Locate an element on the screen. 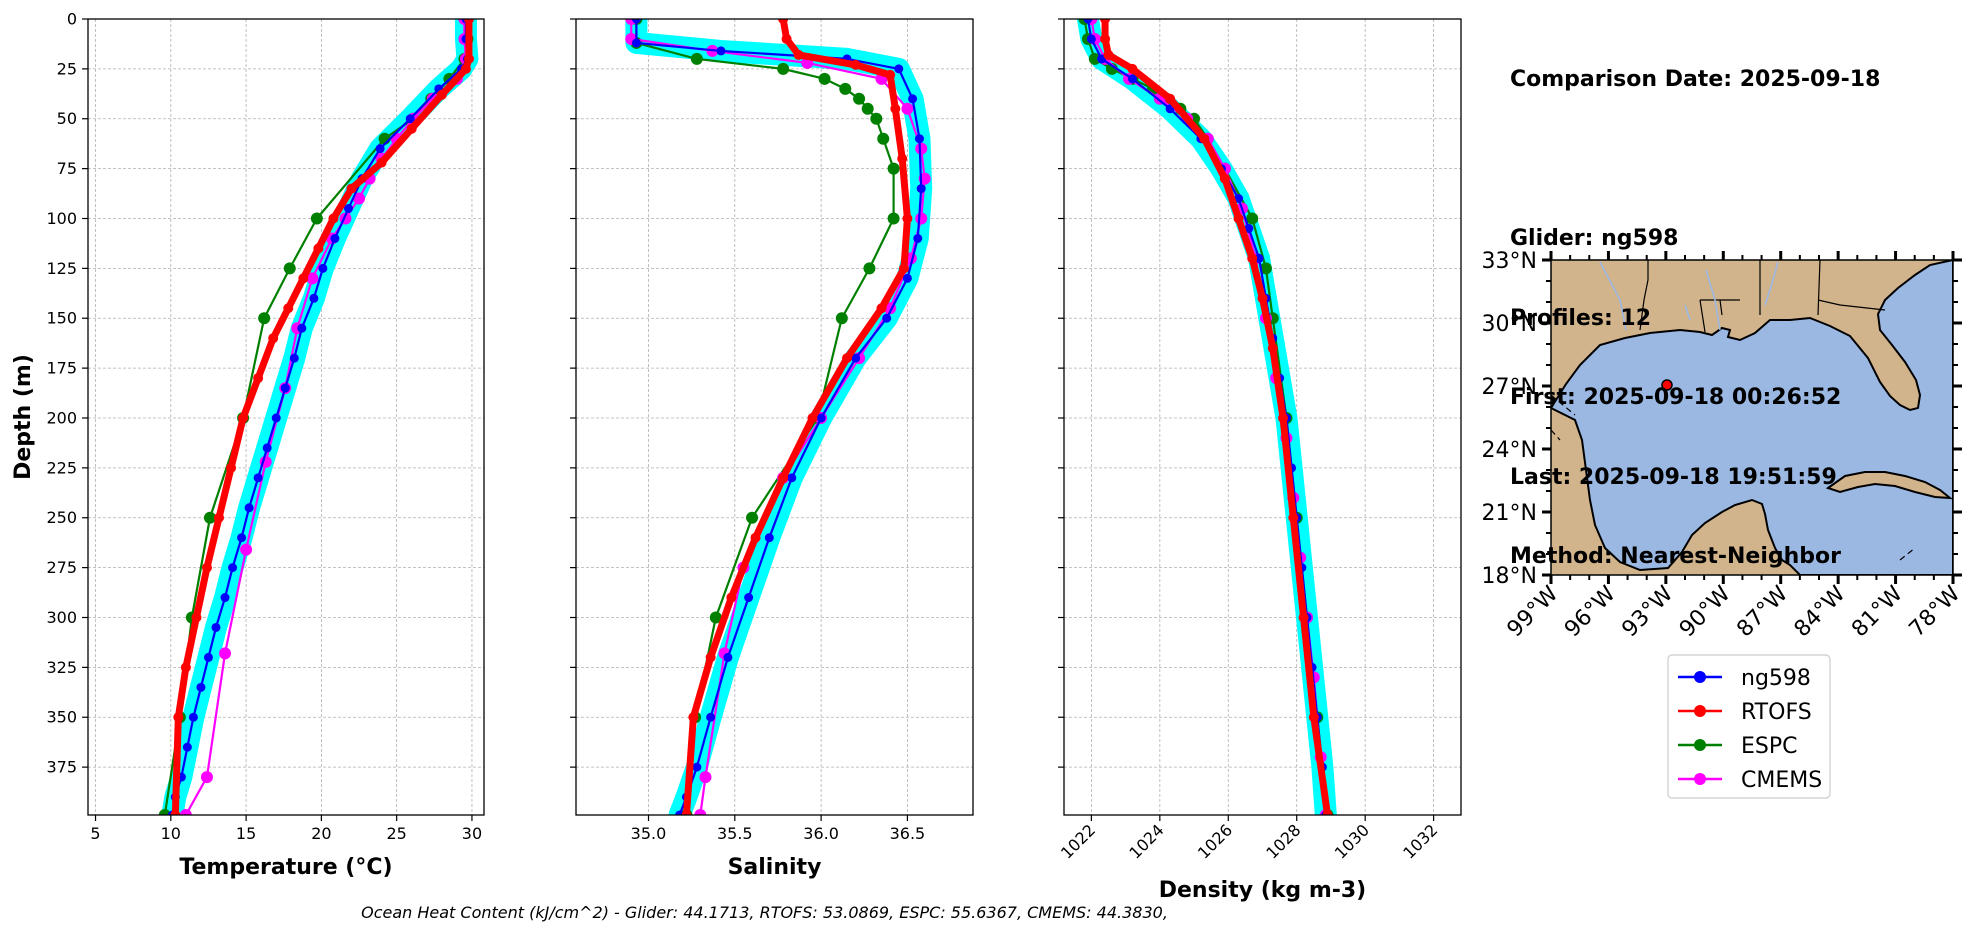  y-tick-label: 250 is located at coordinates (61, 517).